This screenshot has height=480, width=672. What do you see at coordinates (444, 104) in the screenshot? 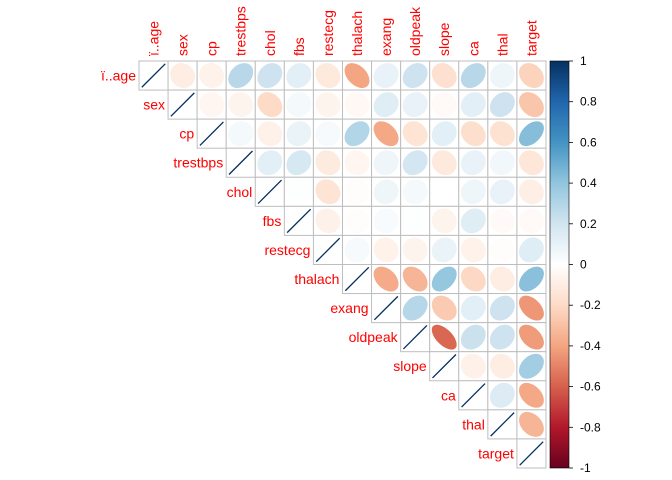
I see `ellipse-sex-slope` at bounding box center [444, 104].